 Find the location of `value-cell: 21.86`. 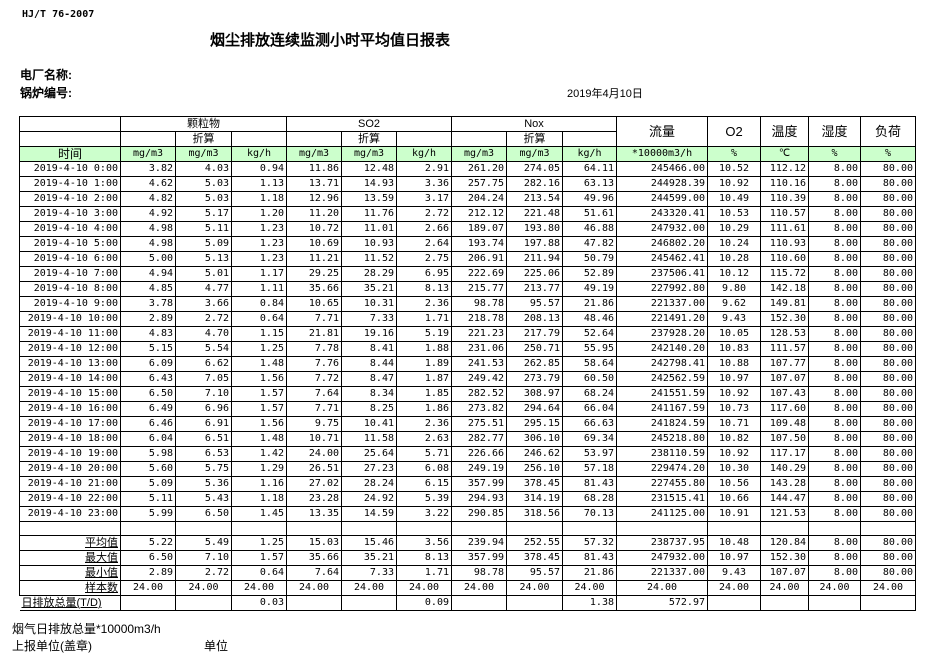

value-cell: 21.86 is located at coordinates (589, 304).